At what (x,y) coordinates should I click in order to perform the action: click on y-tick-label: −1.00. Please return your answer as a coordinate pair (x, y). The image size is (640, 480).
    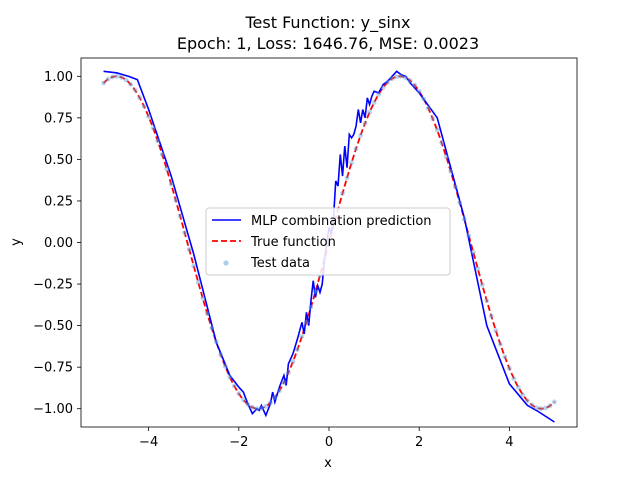
    Looking at the image, I should click on (53, 409).